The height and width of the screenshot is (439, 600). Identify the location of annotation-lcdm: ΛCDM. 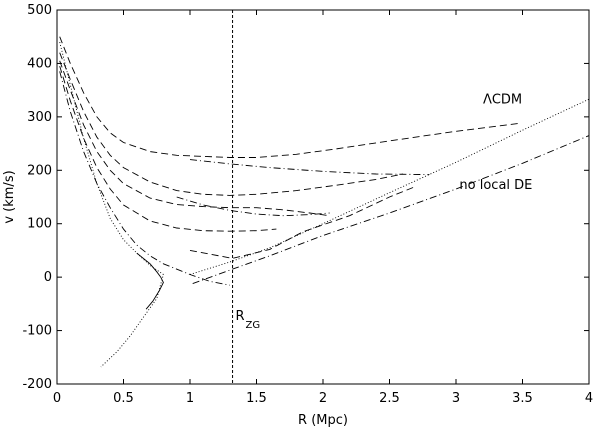
(502, 100).